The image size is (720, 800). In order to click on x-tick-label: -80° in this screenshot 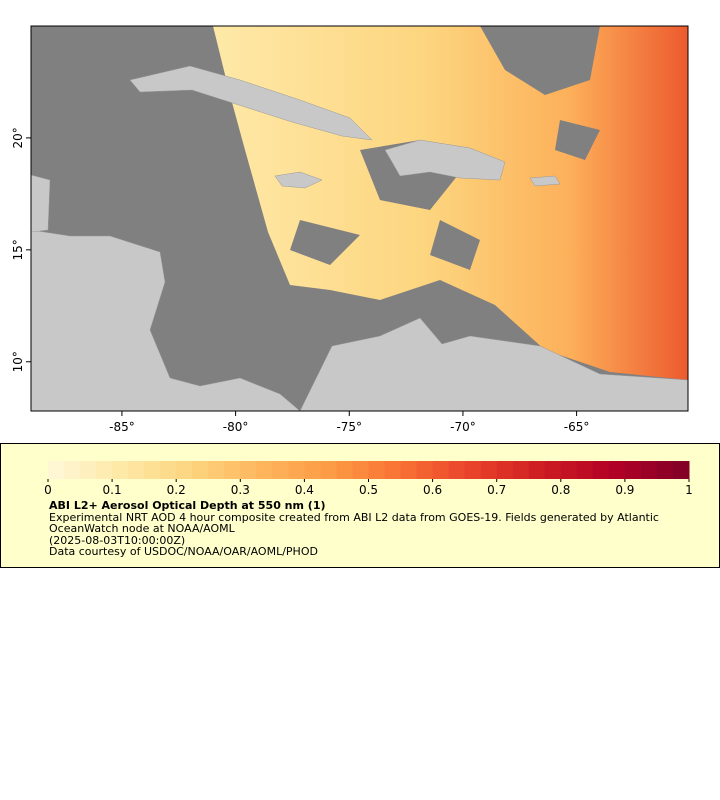, I will do `click(236, 427)`.